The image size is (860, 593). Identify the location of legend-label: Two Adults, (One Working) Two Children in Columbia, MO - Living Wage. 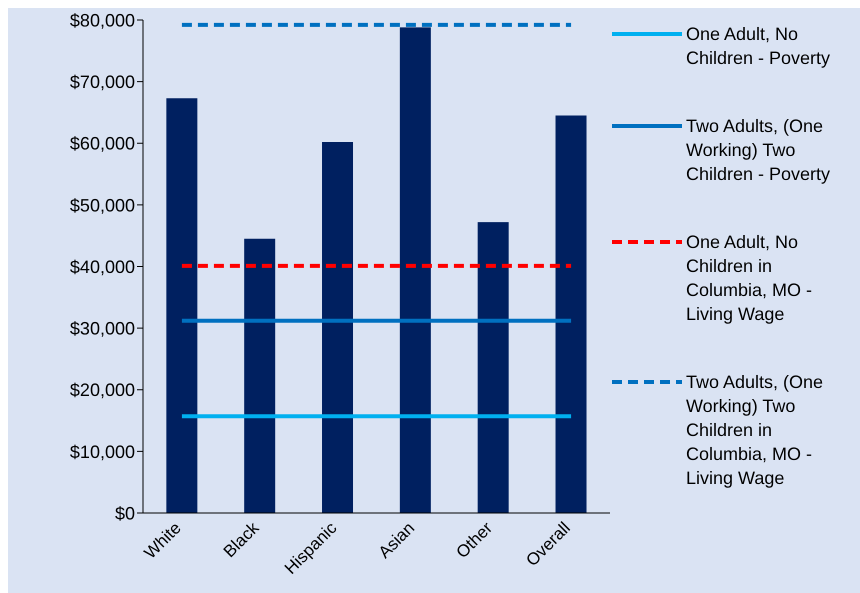
(755, 430).